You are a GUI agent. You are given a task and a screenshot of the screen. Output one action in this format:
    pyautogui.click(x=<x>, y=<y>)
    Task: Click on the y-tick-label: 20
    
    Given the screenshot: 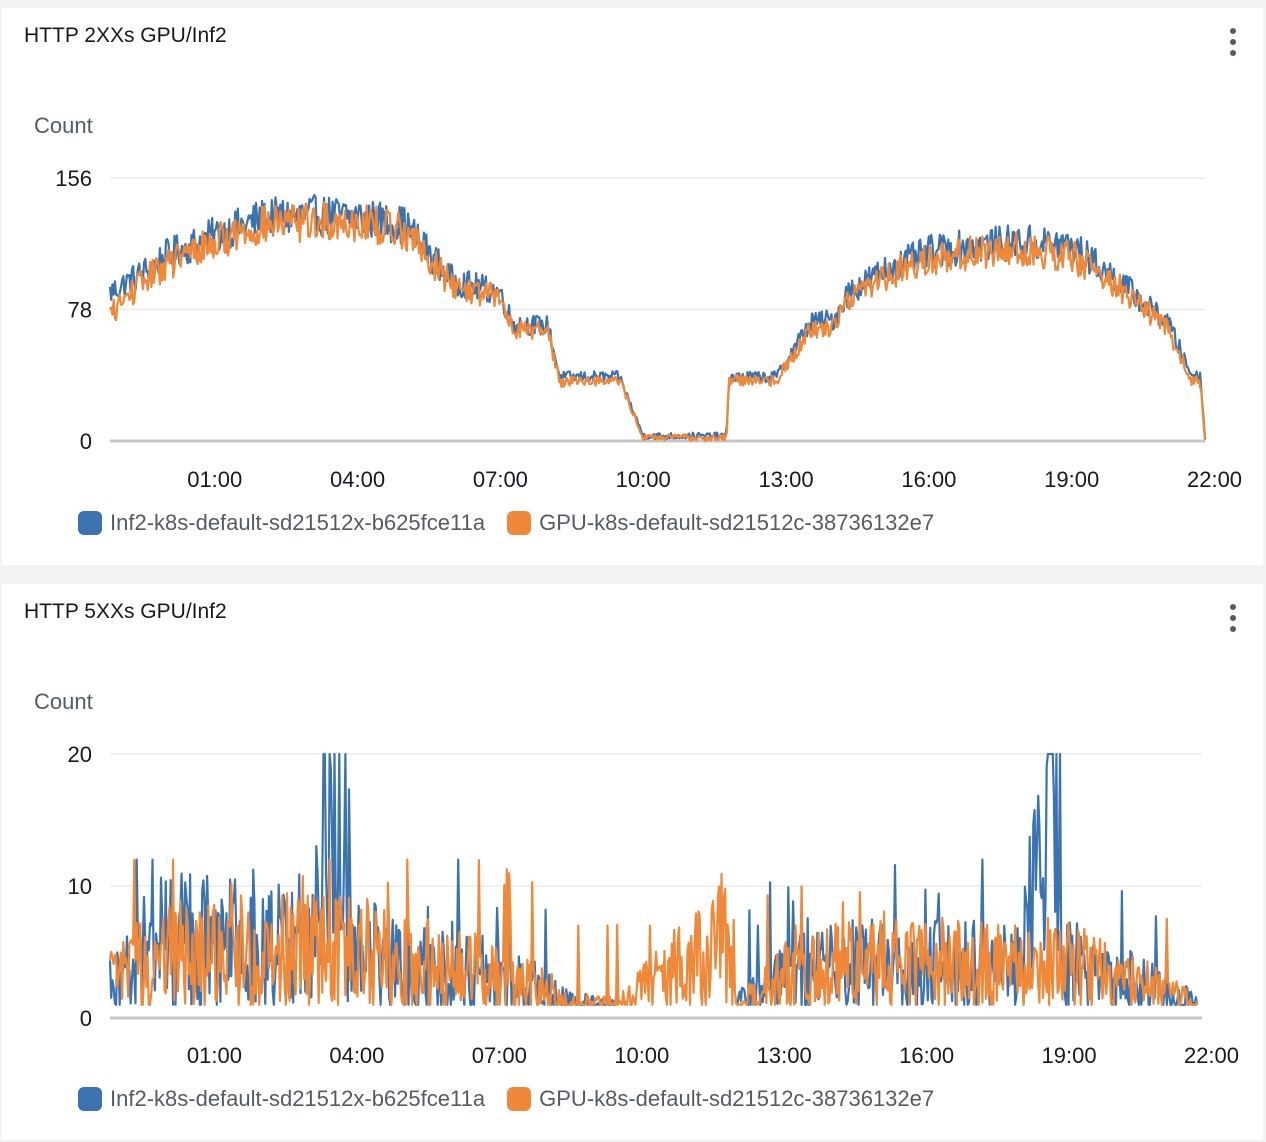 What is the action you would take?
    pyautogui.click(x=80, y=754)
    